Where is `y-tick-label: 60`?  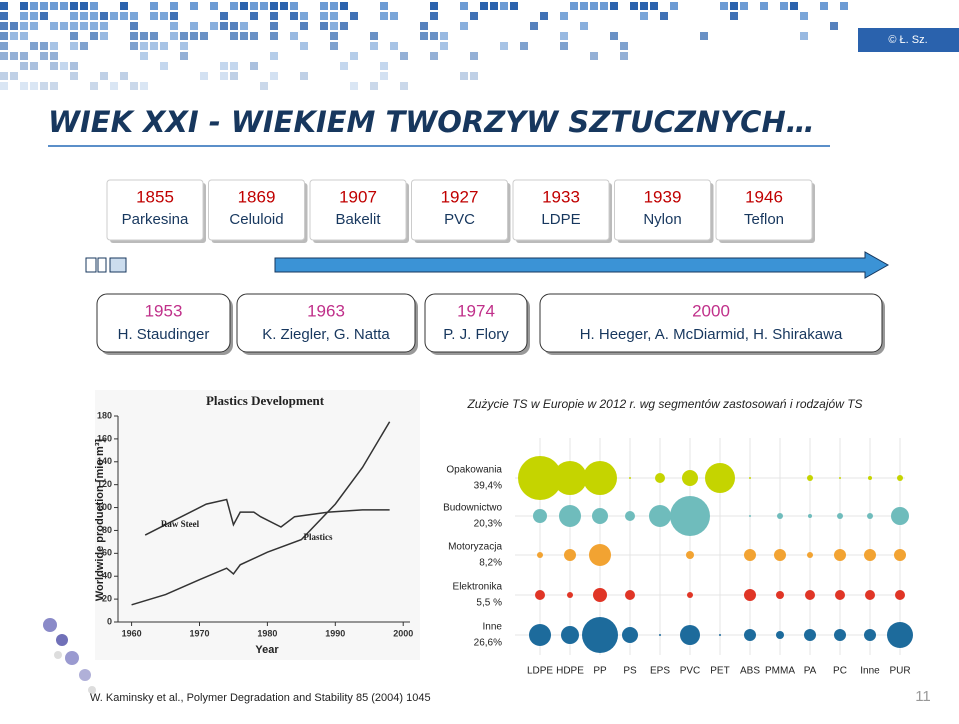
y-tick-label: 60 is located at coordinates (107, 553).